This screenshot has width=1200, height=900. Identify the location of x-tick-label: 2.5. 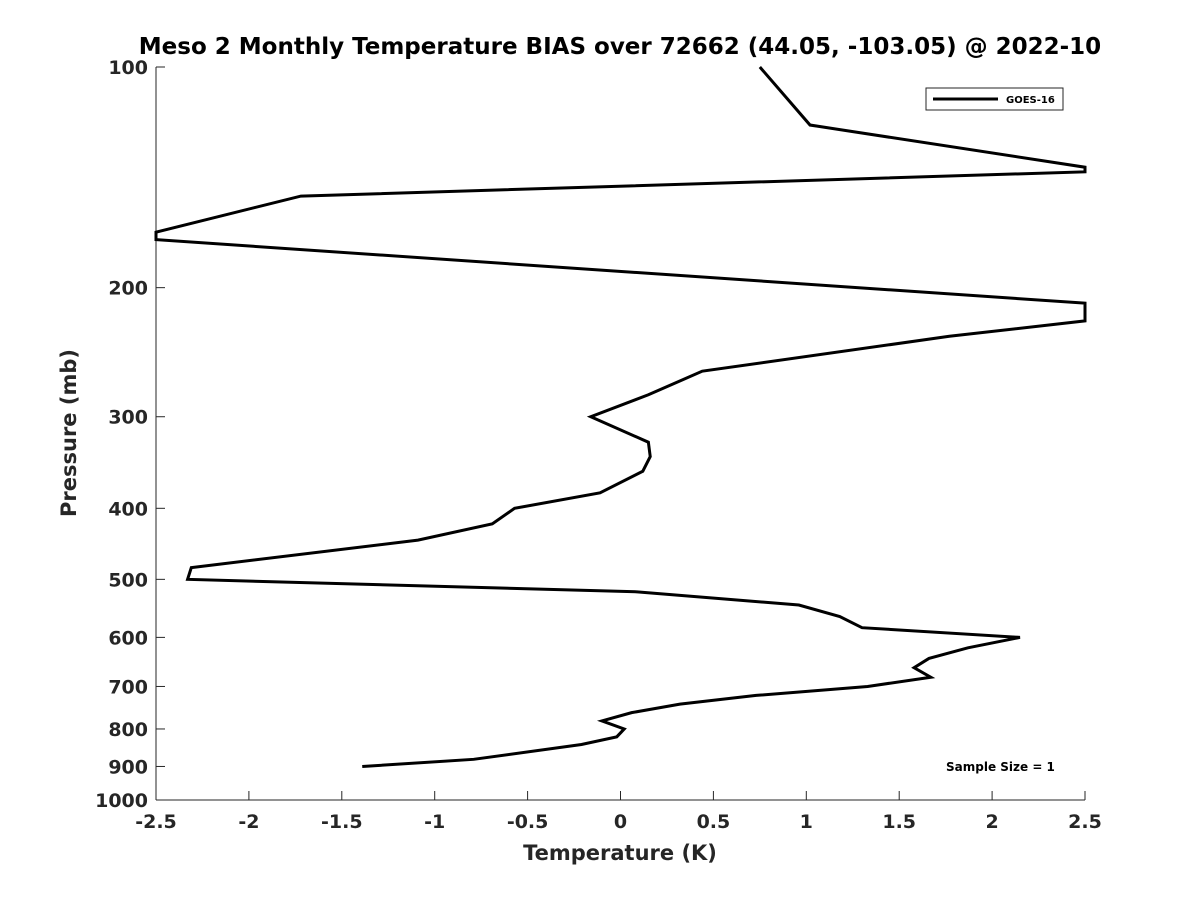
(1085, 822).